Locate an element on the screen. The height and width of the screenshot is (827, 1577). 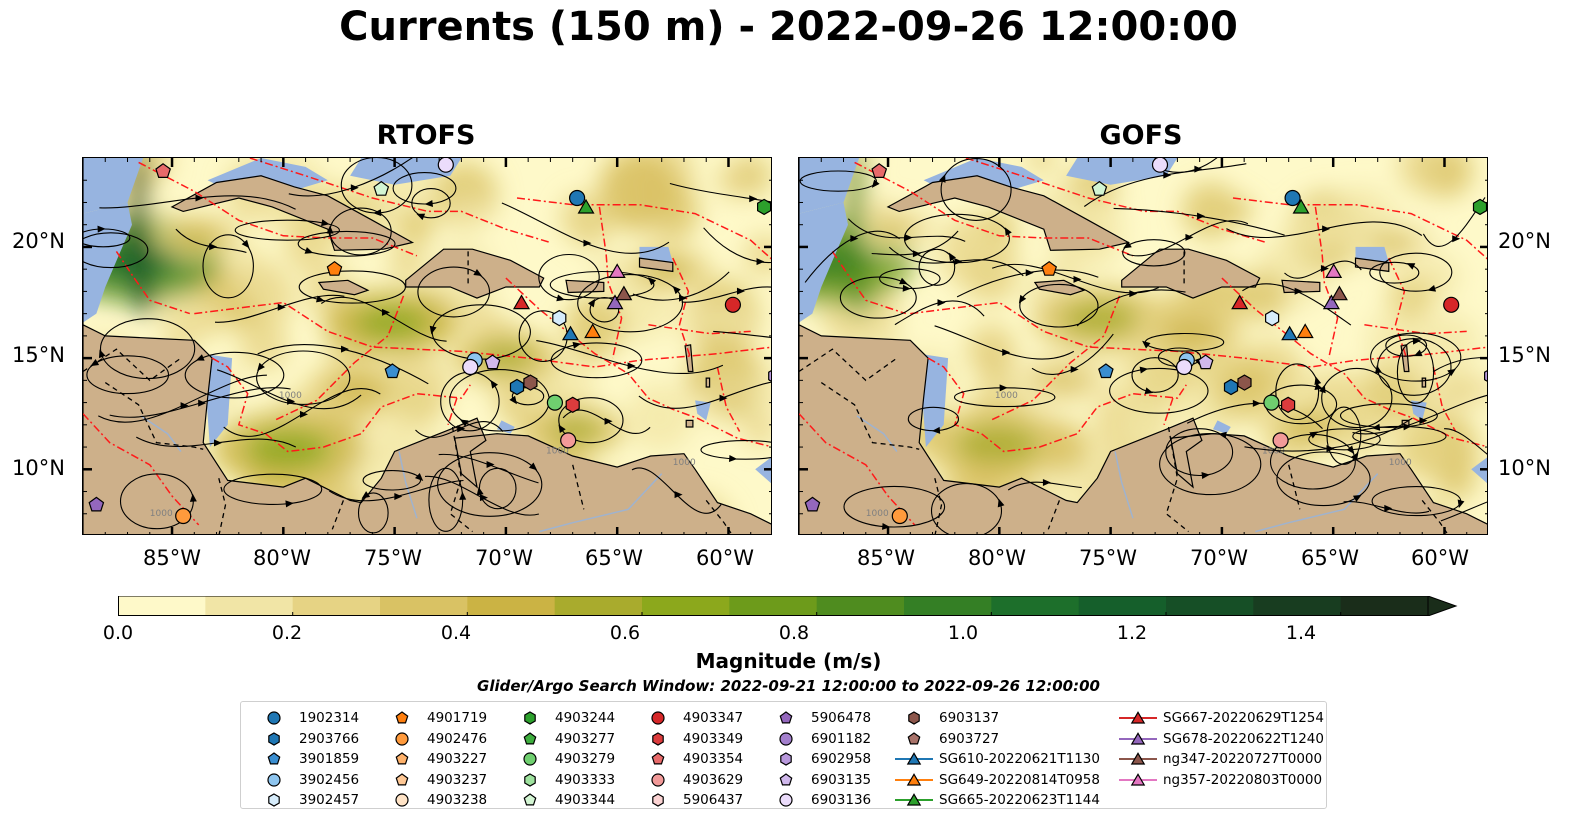
legend-label: 4903629 is located at coordinates (713, 779).